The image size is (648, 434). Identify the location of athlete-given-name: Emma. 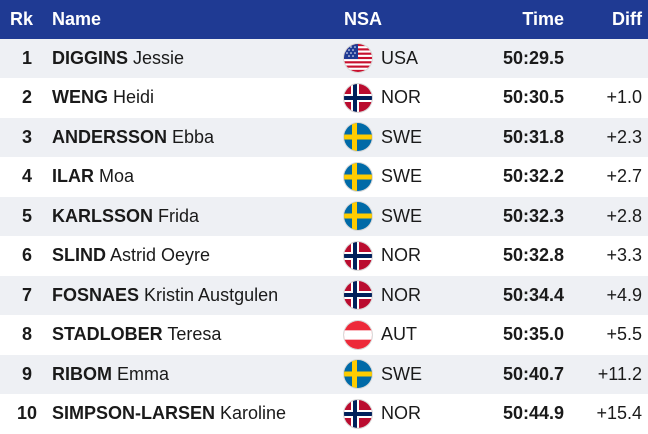
(143, 373).